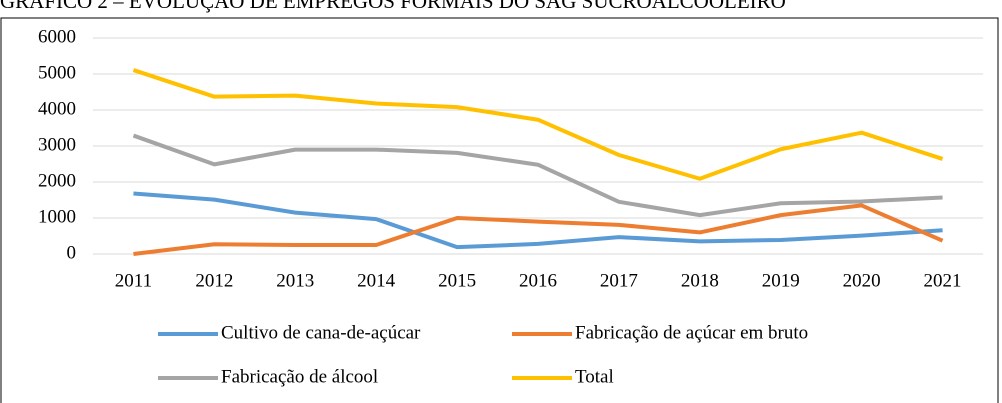  I want to click on x-tick-label: 2017, so click(619, 280).